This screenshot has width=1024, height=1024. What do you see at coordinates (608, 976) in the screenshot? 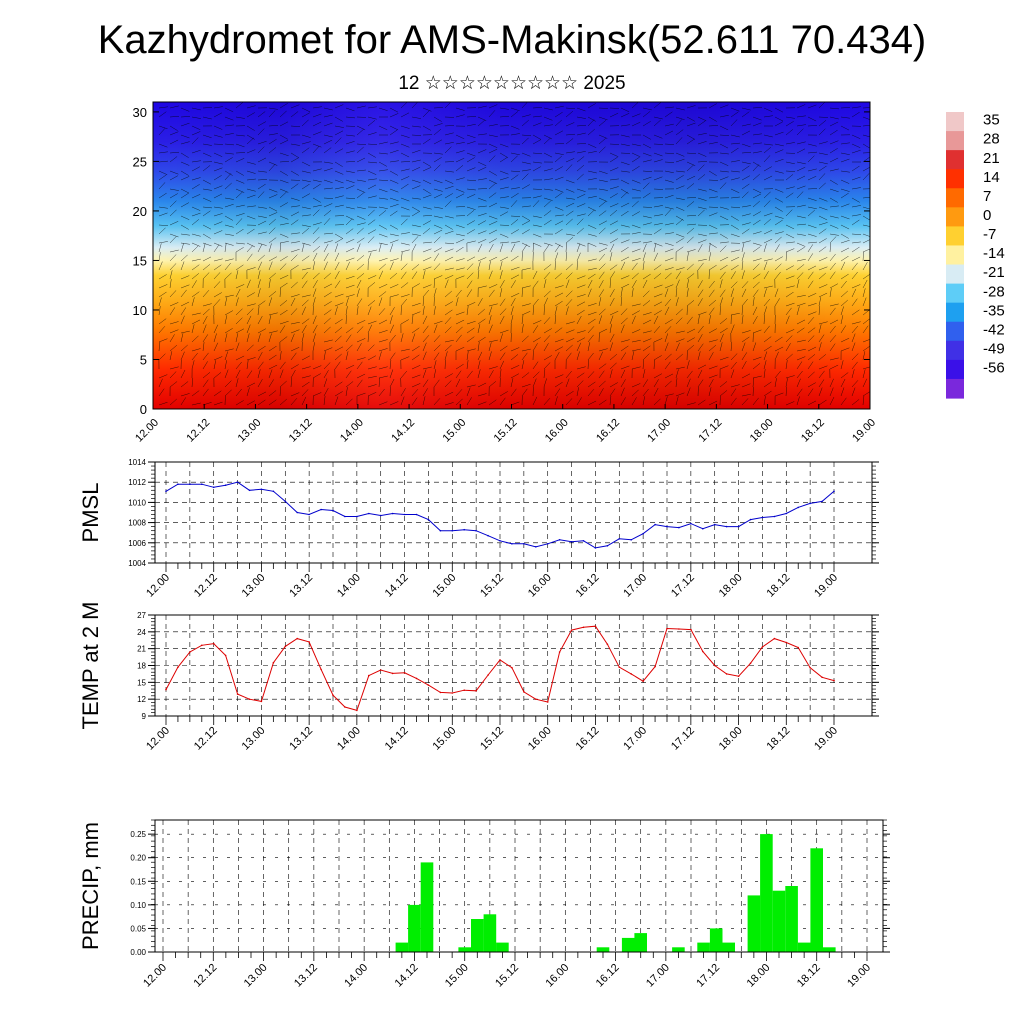
I see `x-tick-label: 16.12` at bounding box center [608, 976].